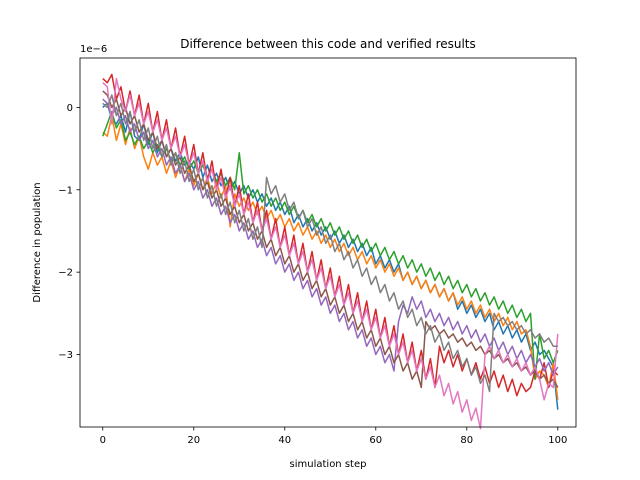  What do you see at coordinates (284, 440) in the screenshot?
I see `x-tick-label: 40` at bounding box center [284, 440].